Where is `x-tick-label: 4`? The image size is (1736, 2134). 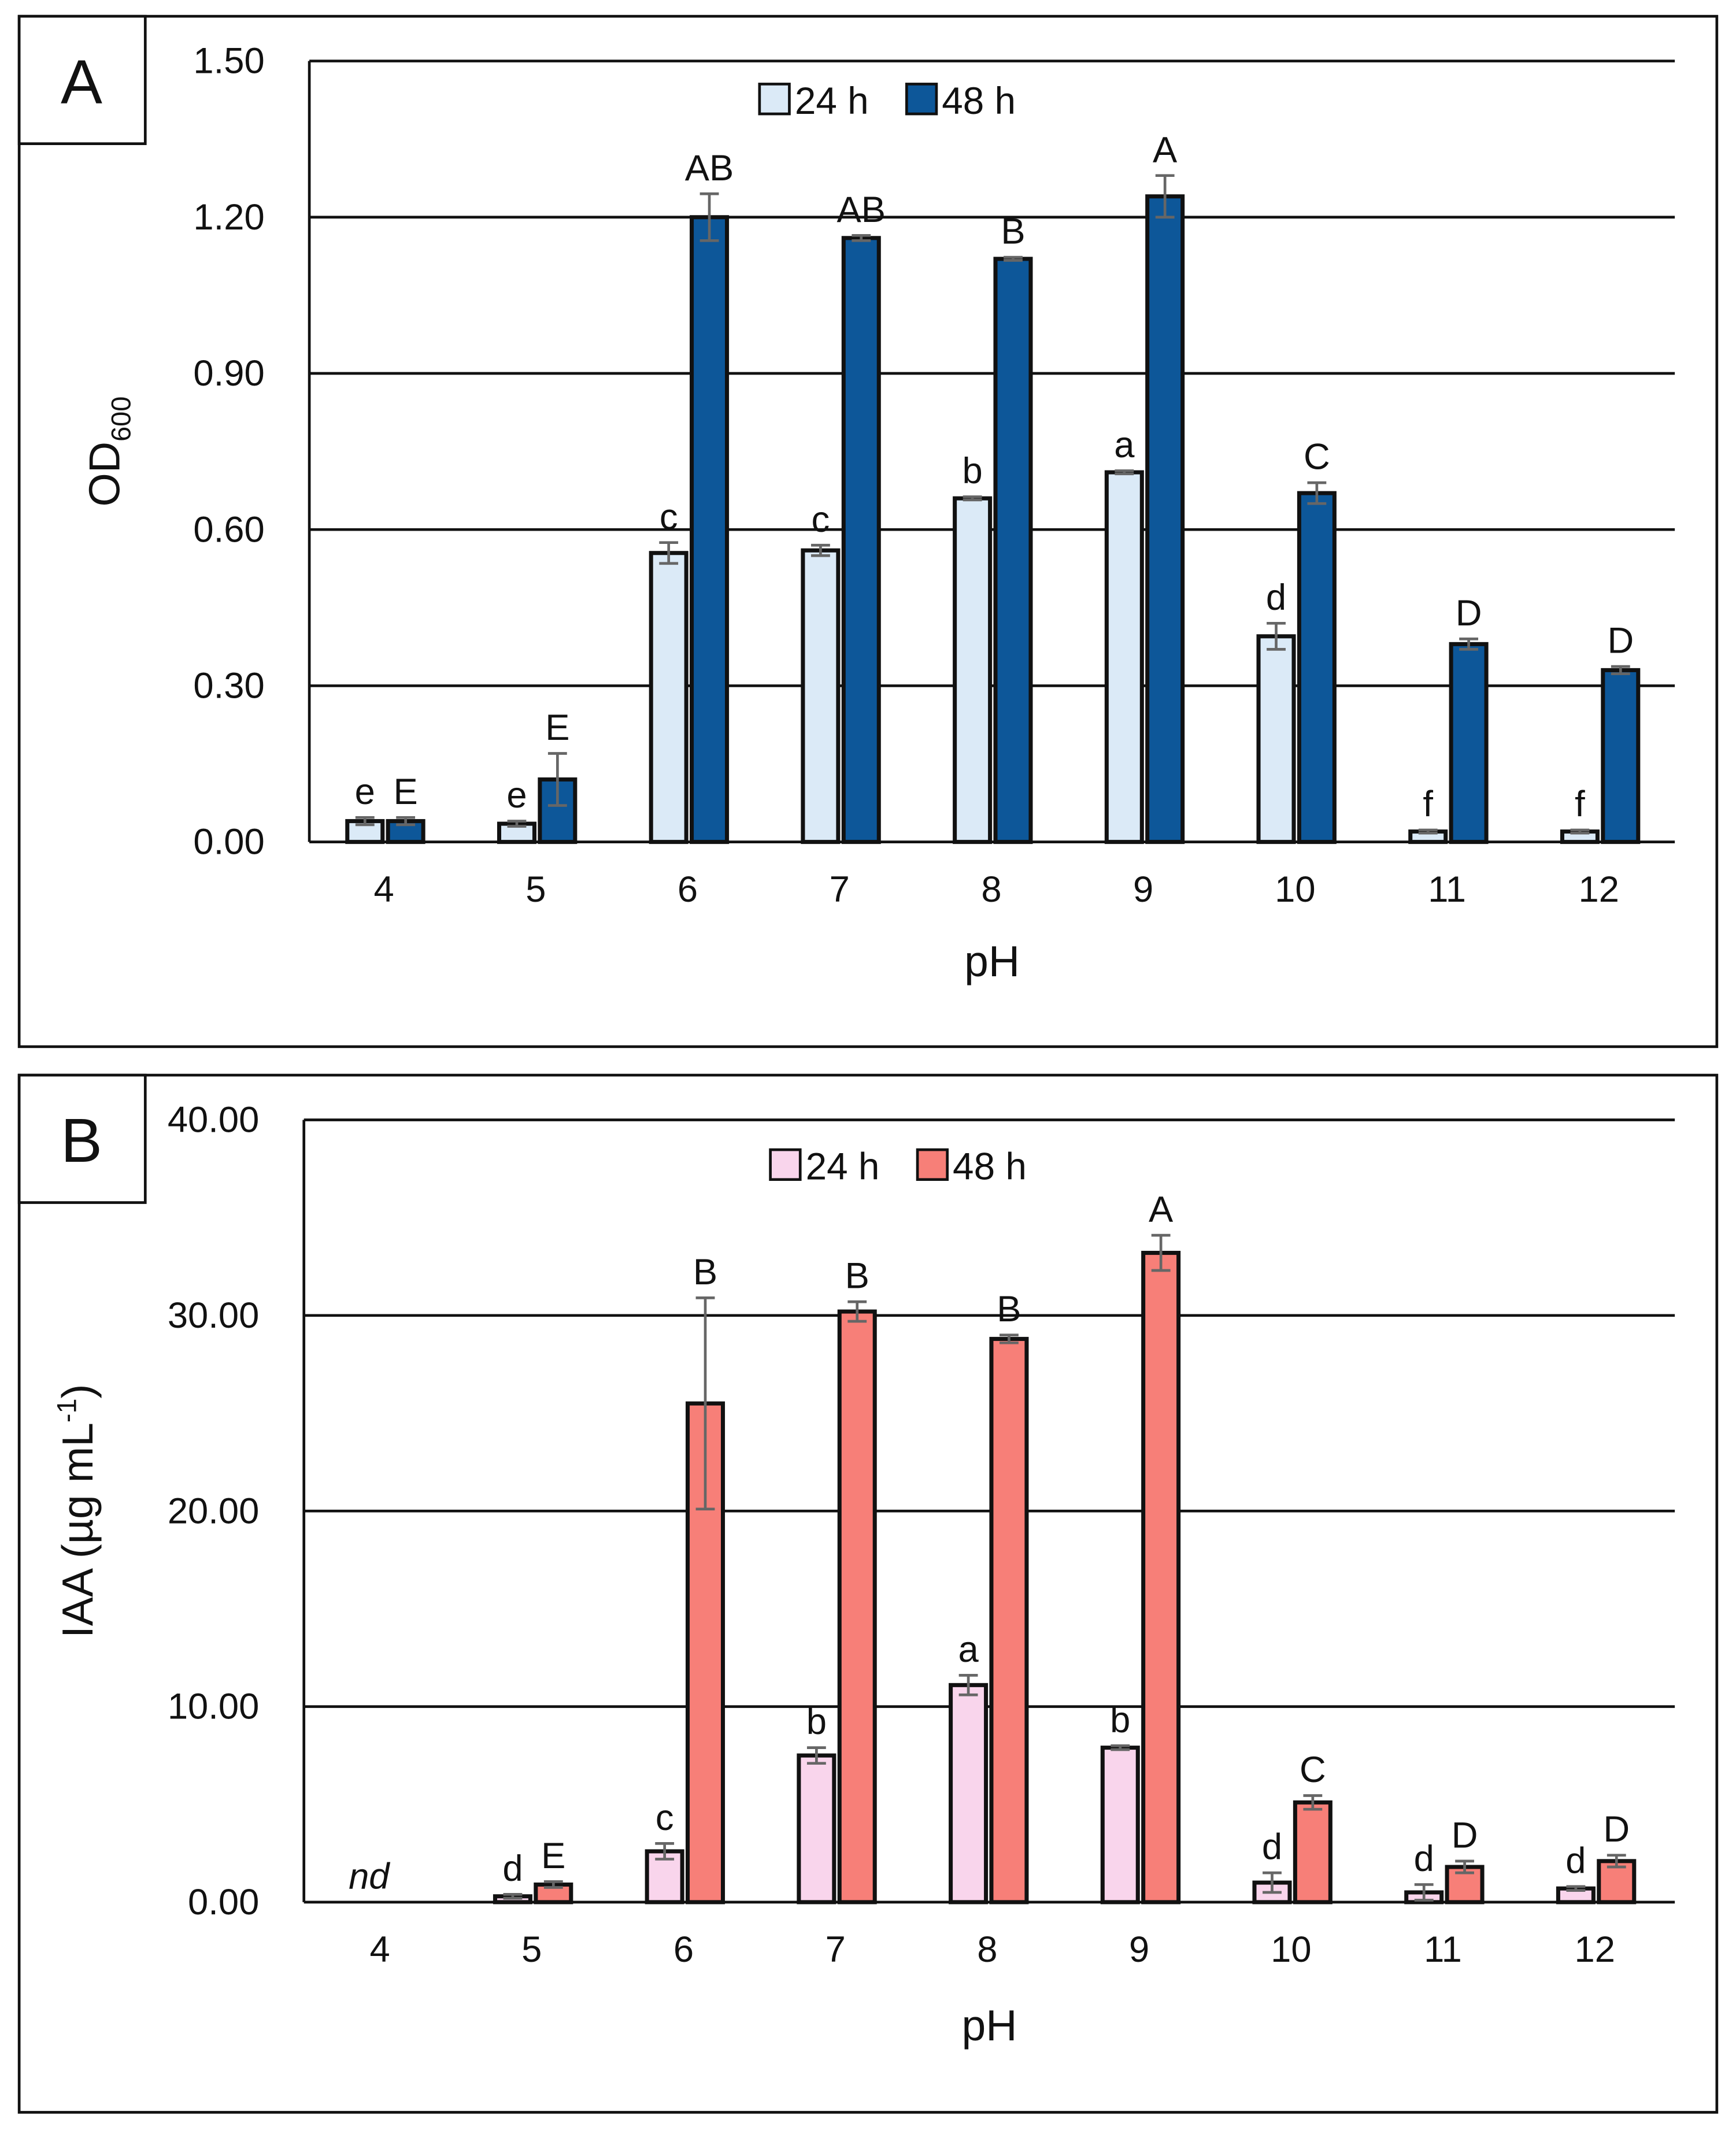 x-tick-label: 4 is located at coordinates (379, 1949).